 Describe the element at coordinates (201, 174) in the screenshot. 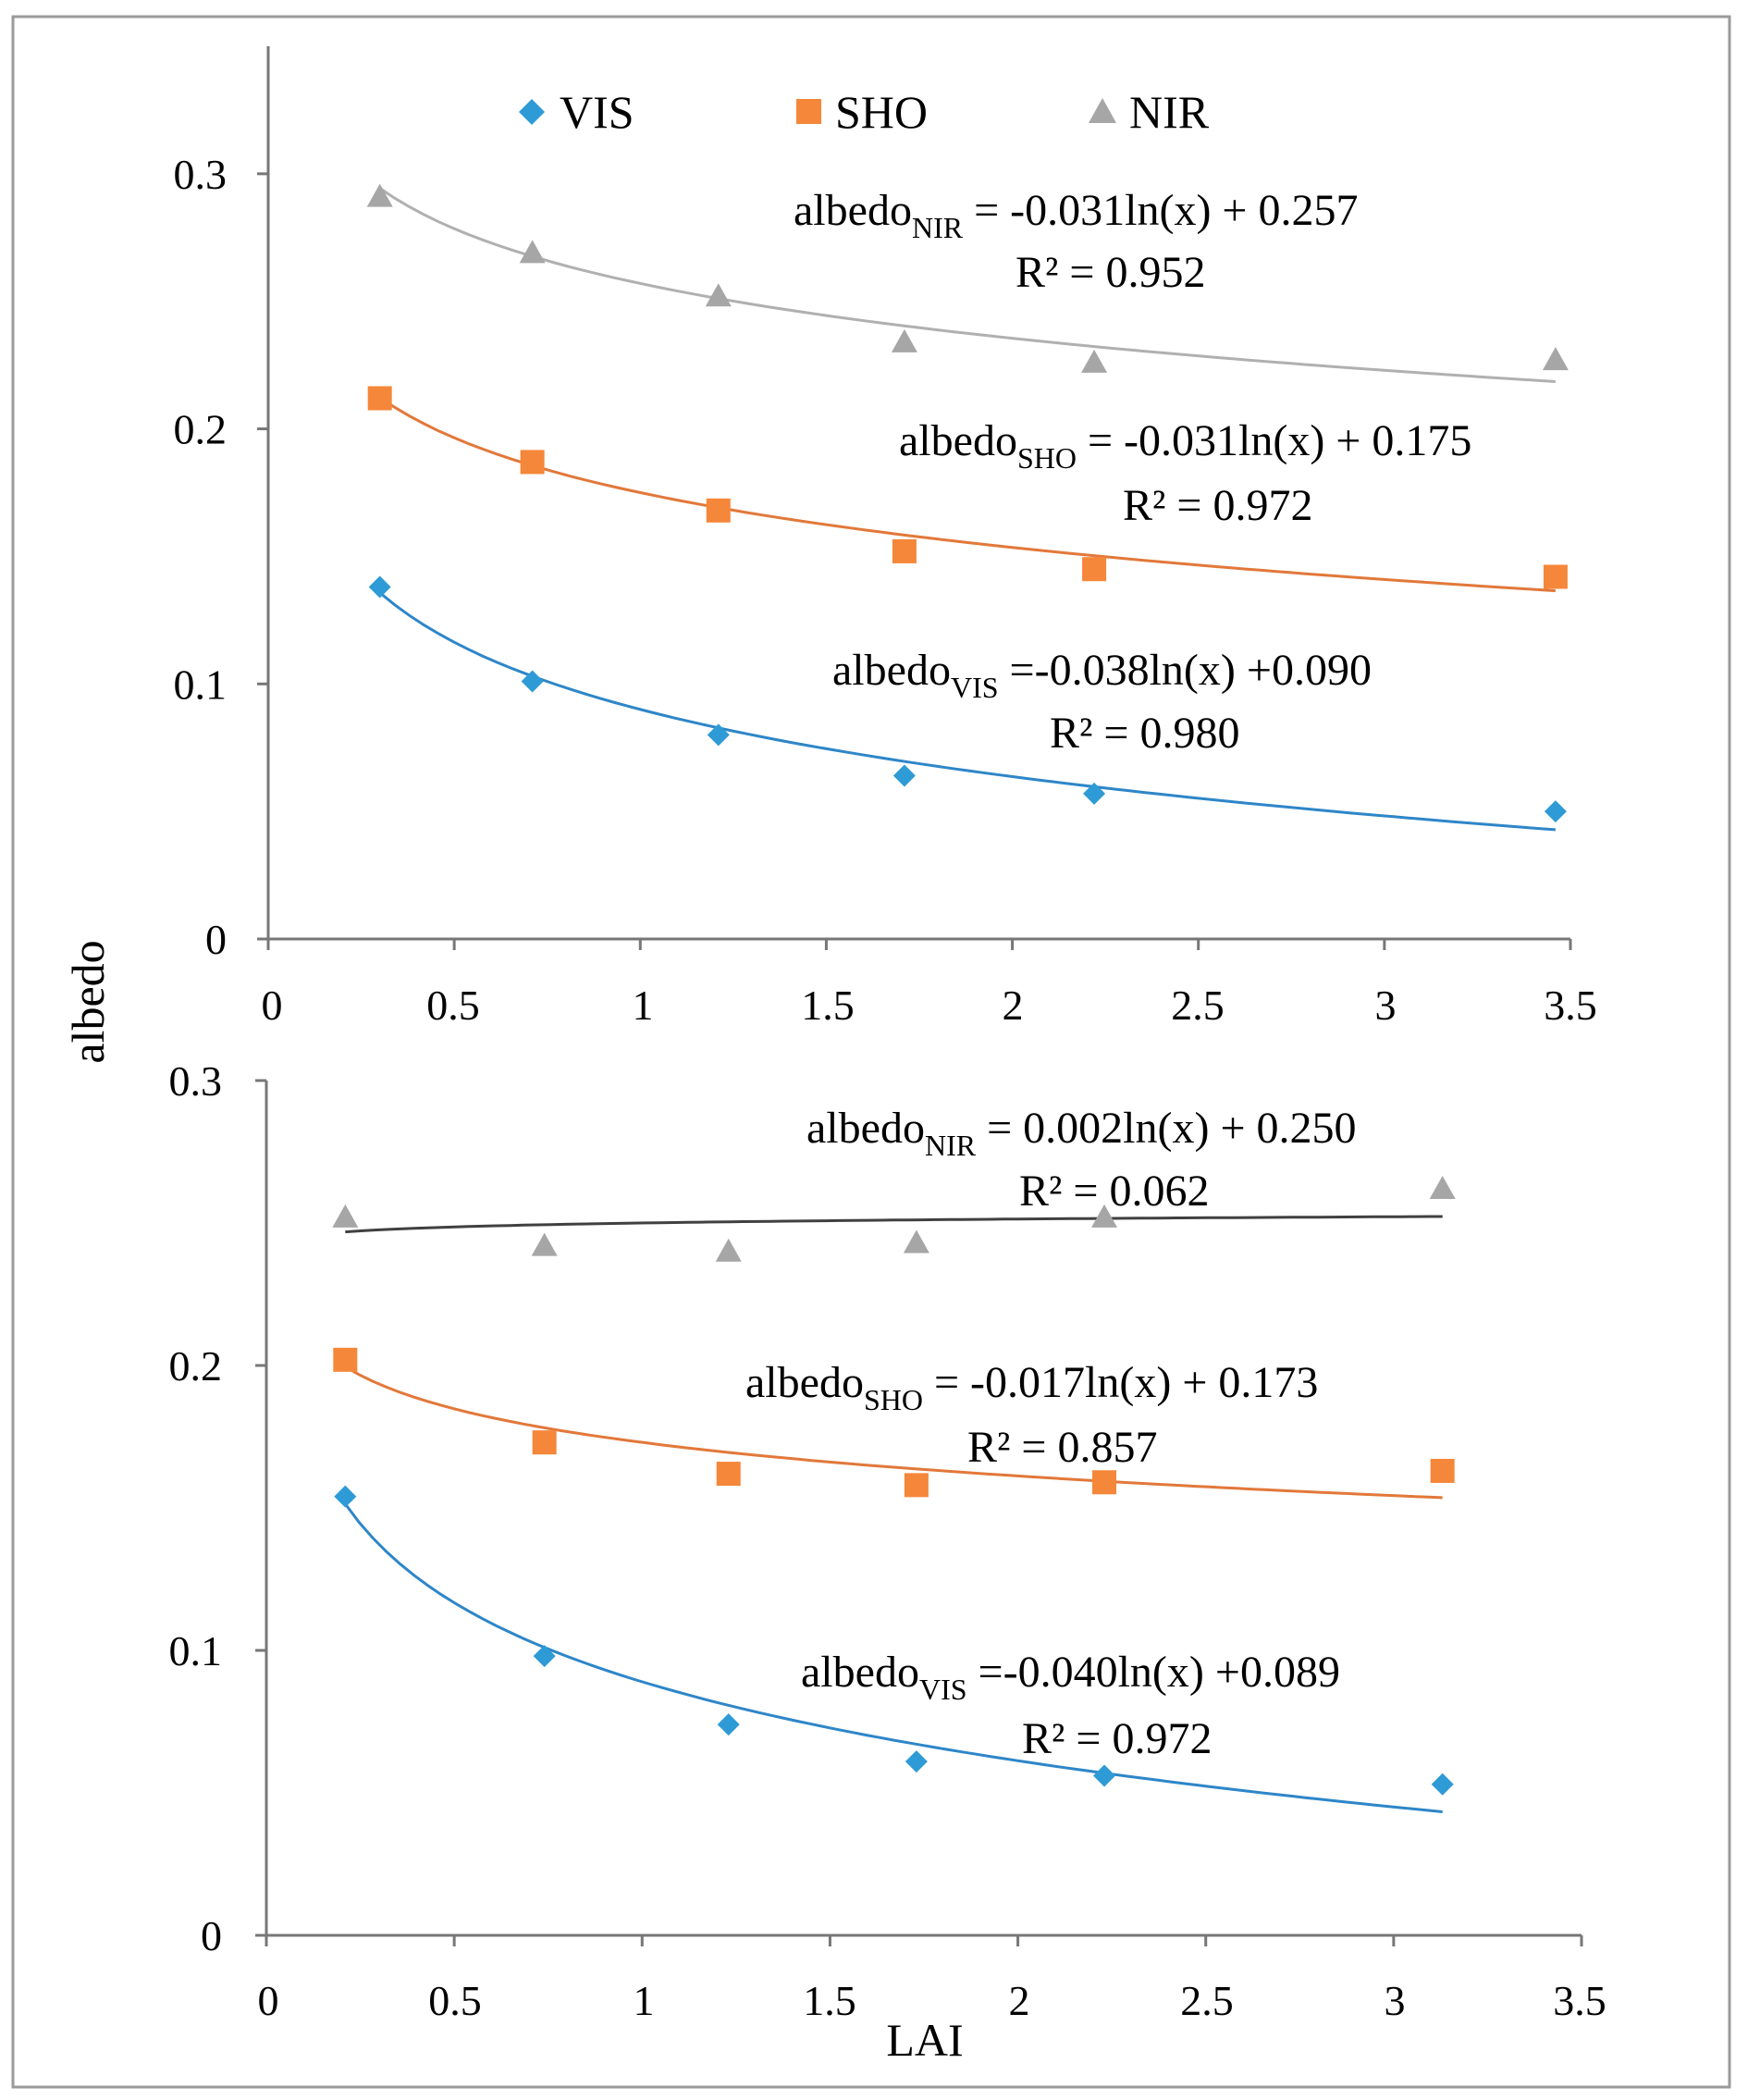

I see `top-y-tick-label: 0.3` at that location.